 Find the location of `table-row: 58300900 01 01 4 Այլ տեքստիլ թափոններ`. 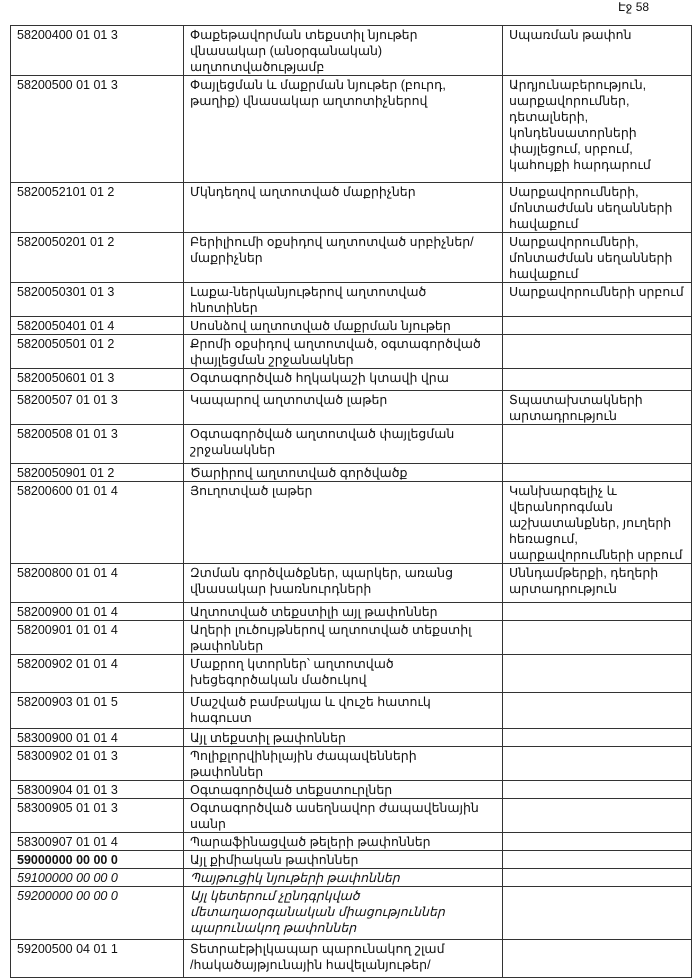

table-row: 58300900 01 01 4 Այլ տեքստիլ թափոններ is located at coordinates (351, 737).